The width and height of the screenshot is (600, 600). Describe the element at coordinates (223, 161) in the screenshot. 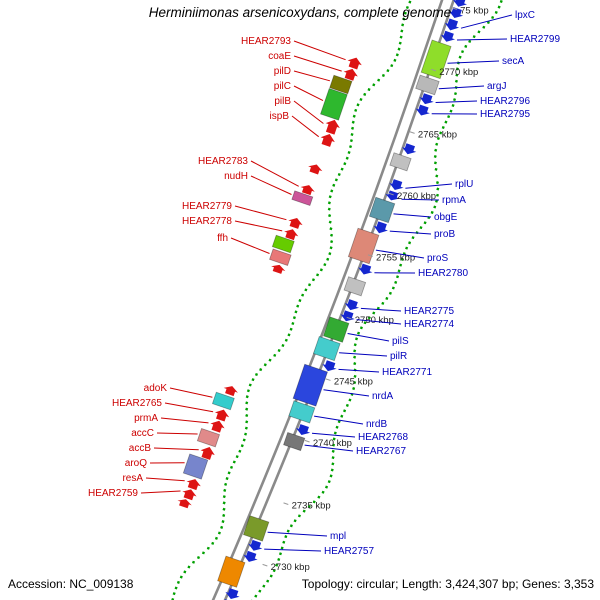

I see `gene-label-HEAR2783: HEAR2783` at that location.